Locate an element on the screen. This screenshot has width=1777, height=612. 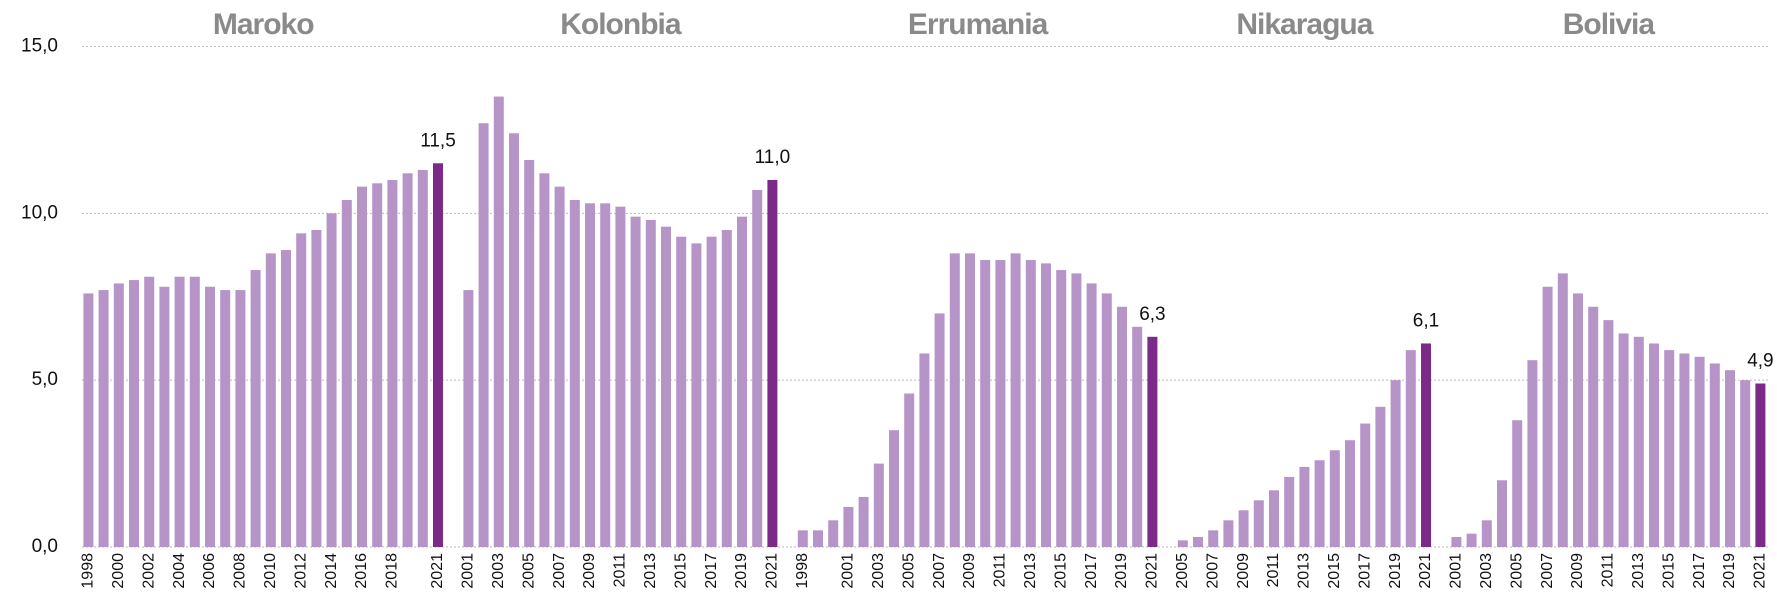
y-tick-label: 0,0 is located at coordinates (45, 546).